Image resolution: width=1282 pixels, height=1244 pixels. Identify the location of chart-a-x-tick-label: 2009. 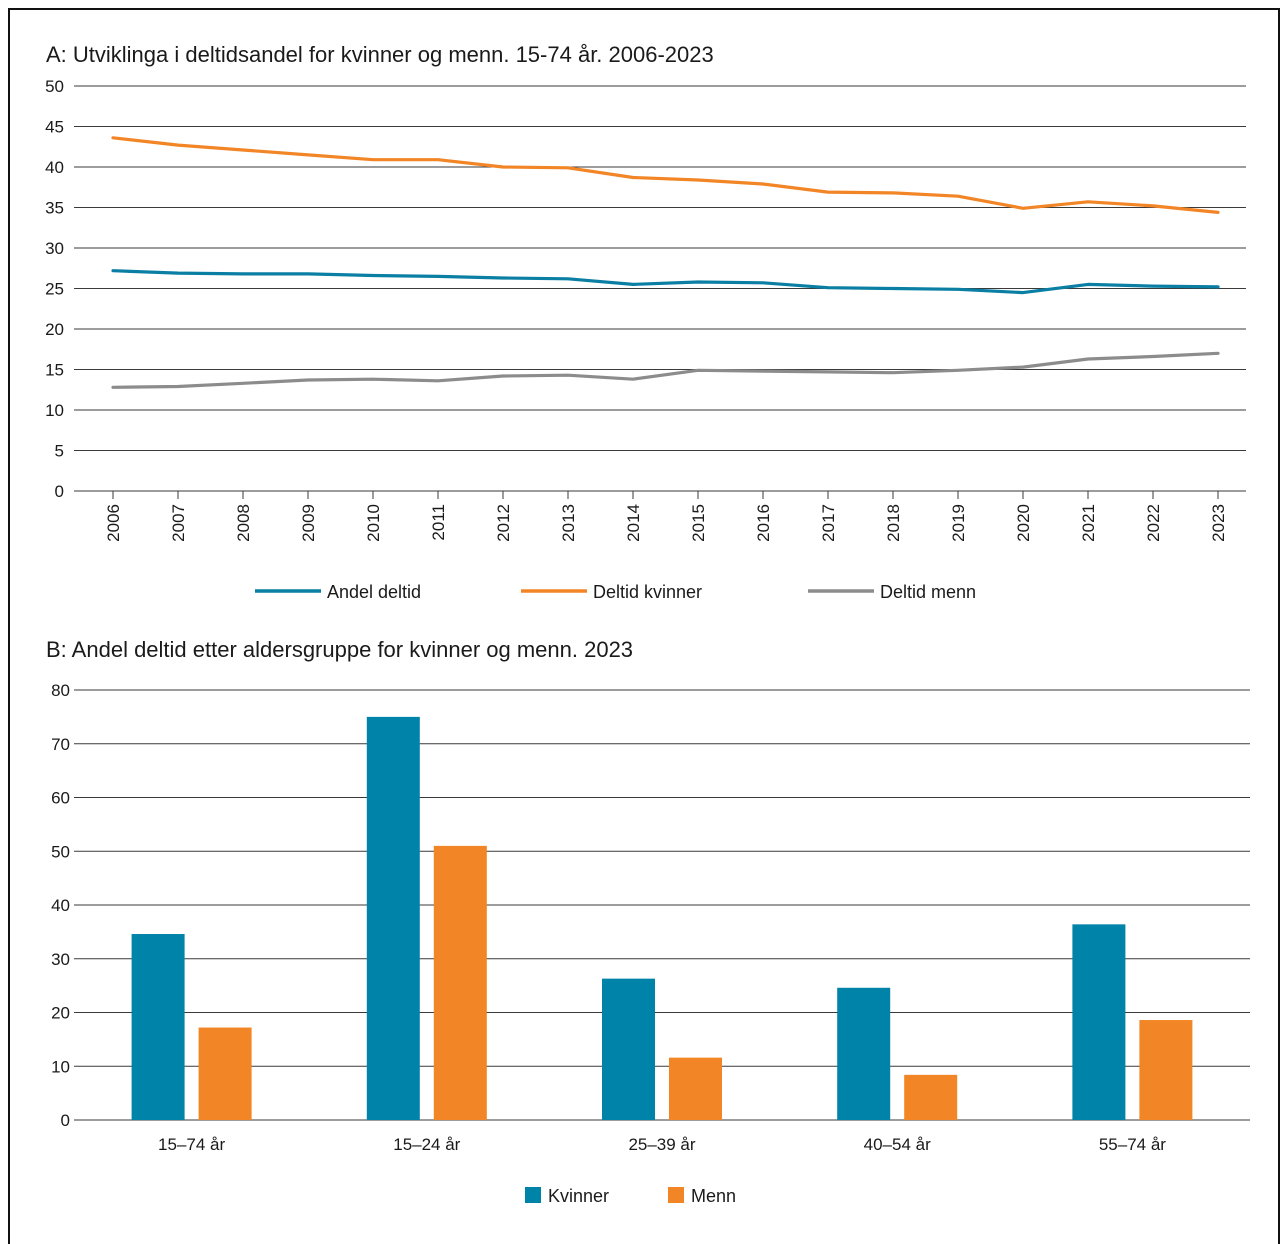
(308, 523).